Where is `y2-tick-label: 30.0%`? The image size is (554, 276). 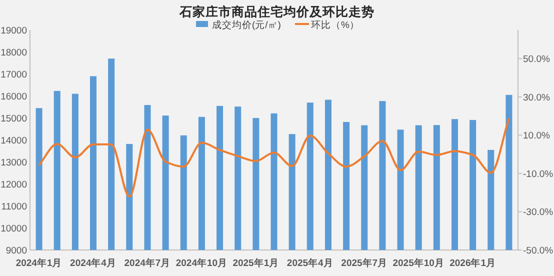
y2-tick-label: 30.0% is located at coordinates (536, 98).